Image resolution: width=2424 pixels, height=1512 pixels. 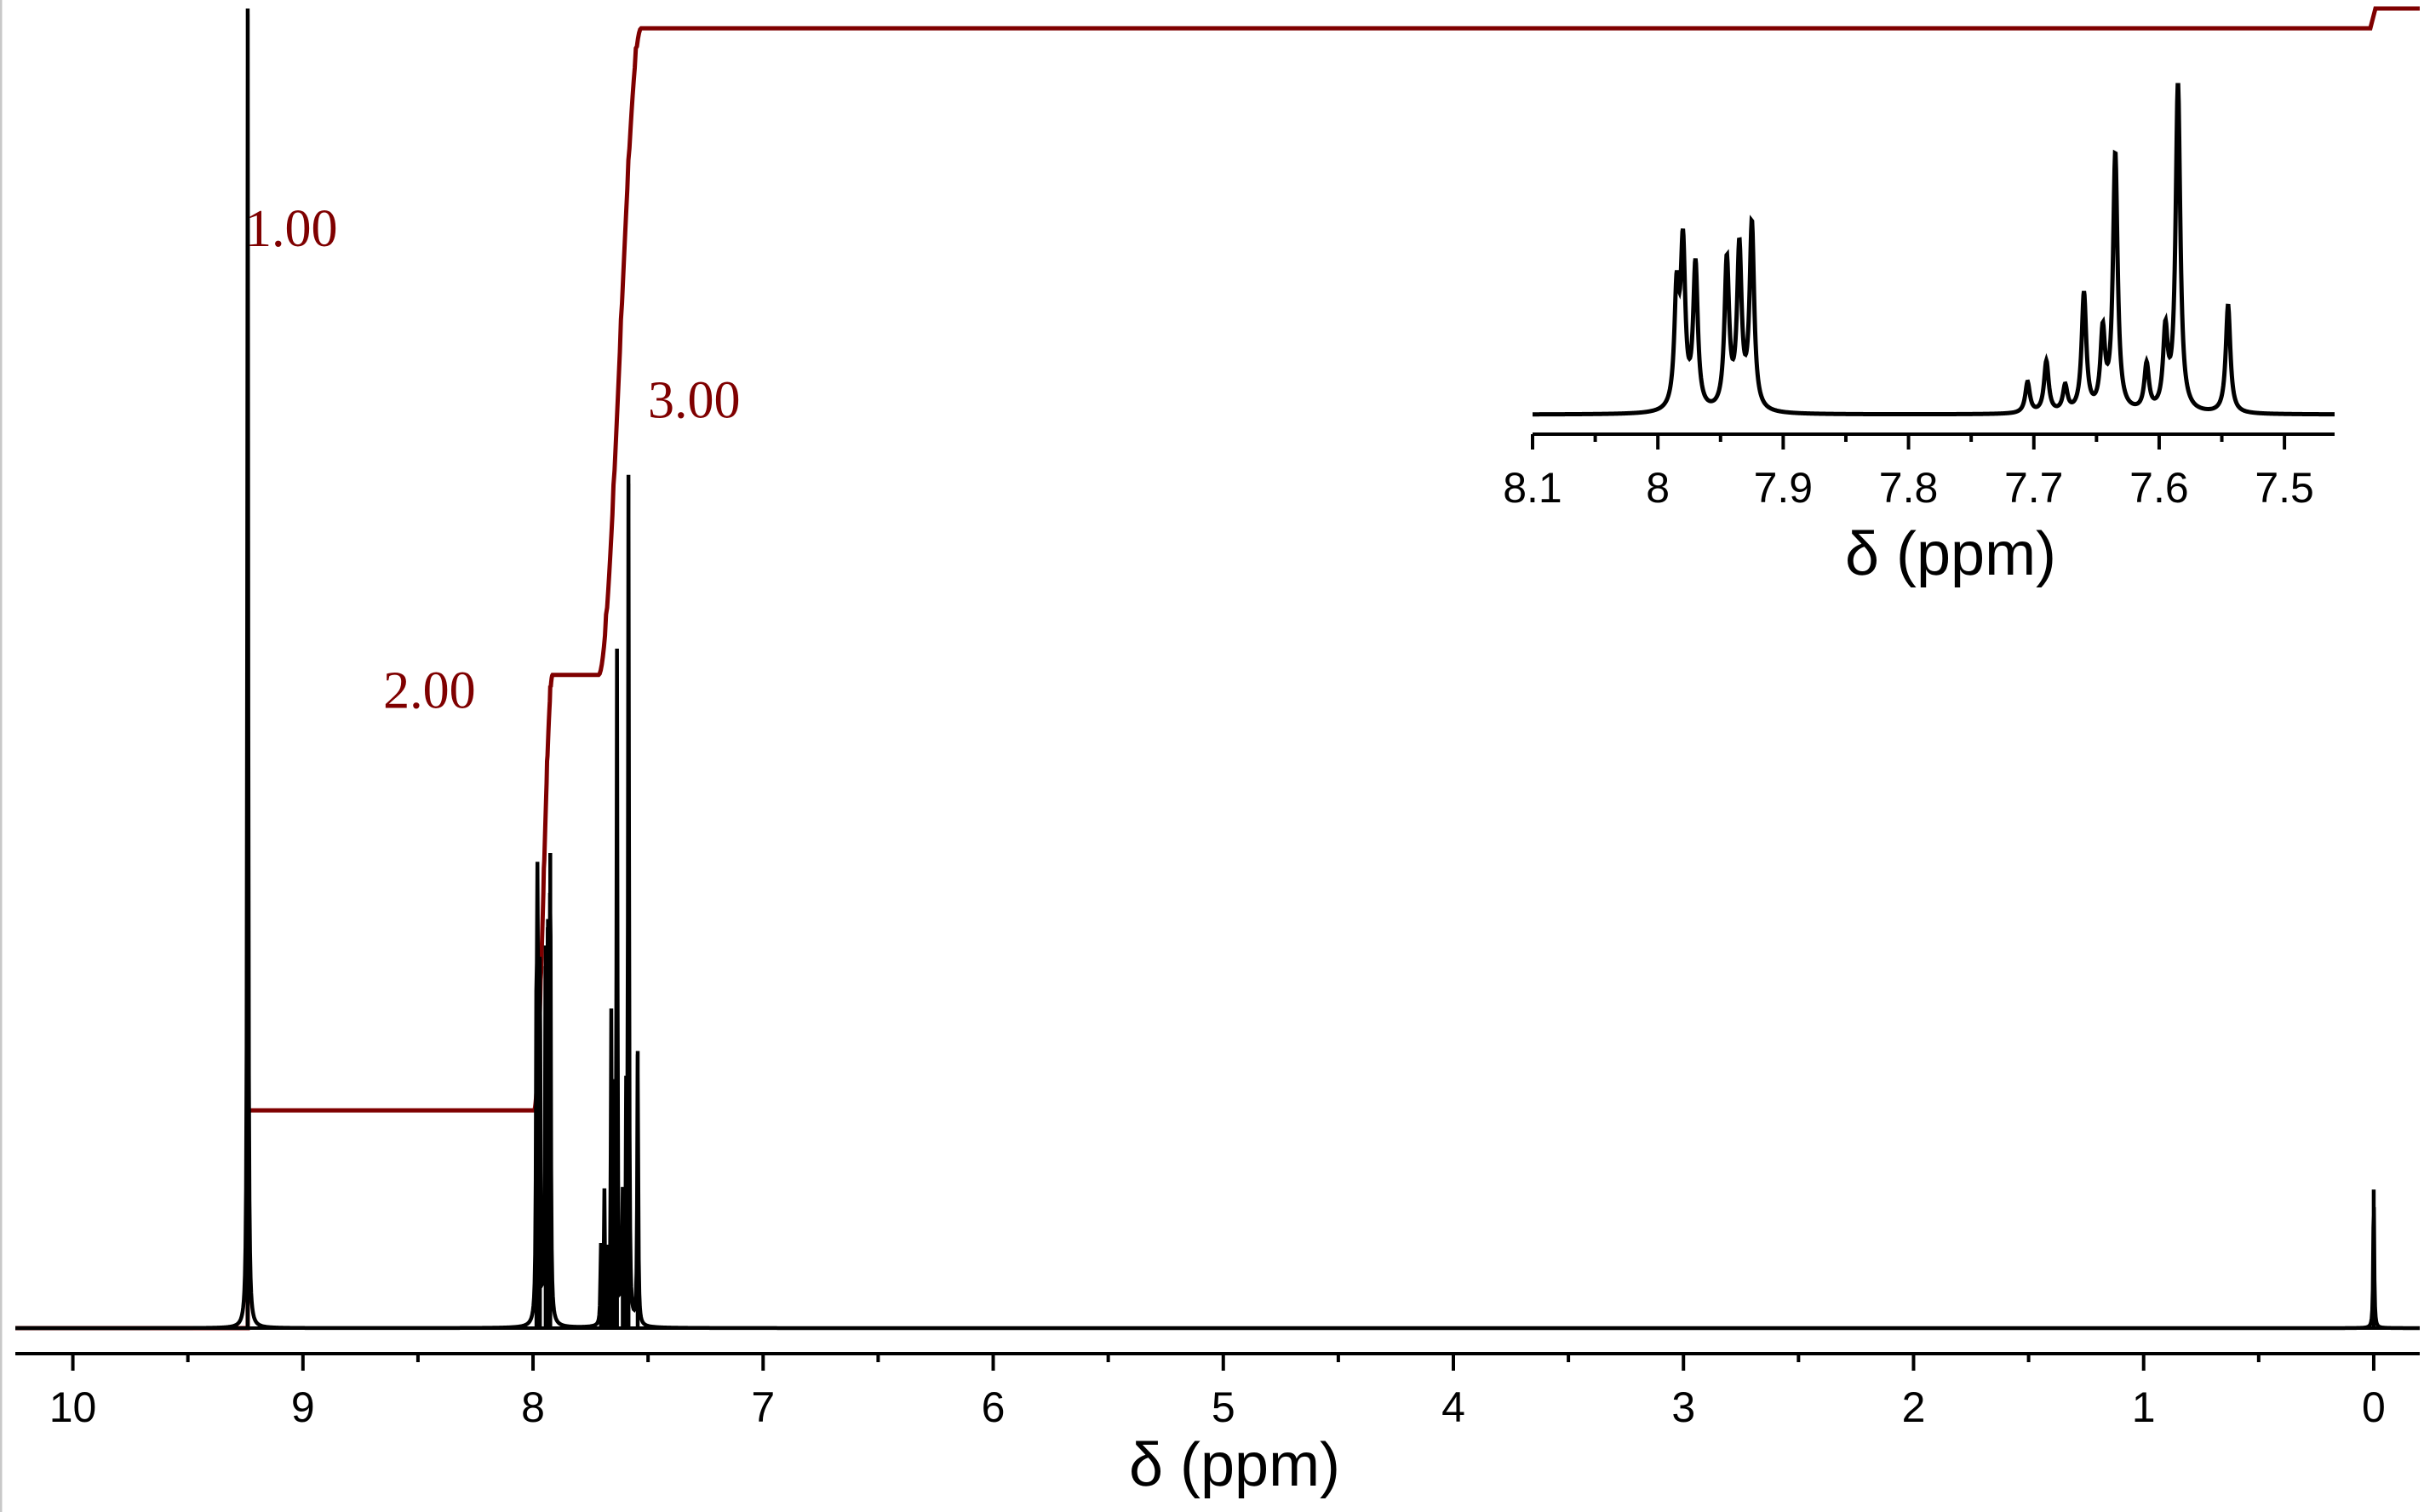 I want to click on main-x-ticks, so click(x=1223, y=1362).